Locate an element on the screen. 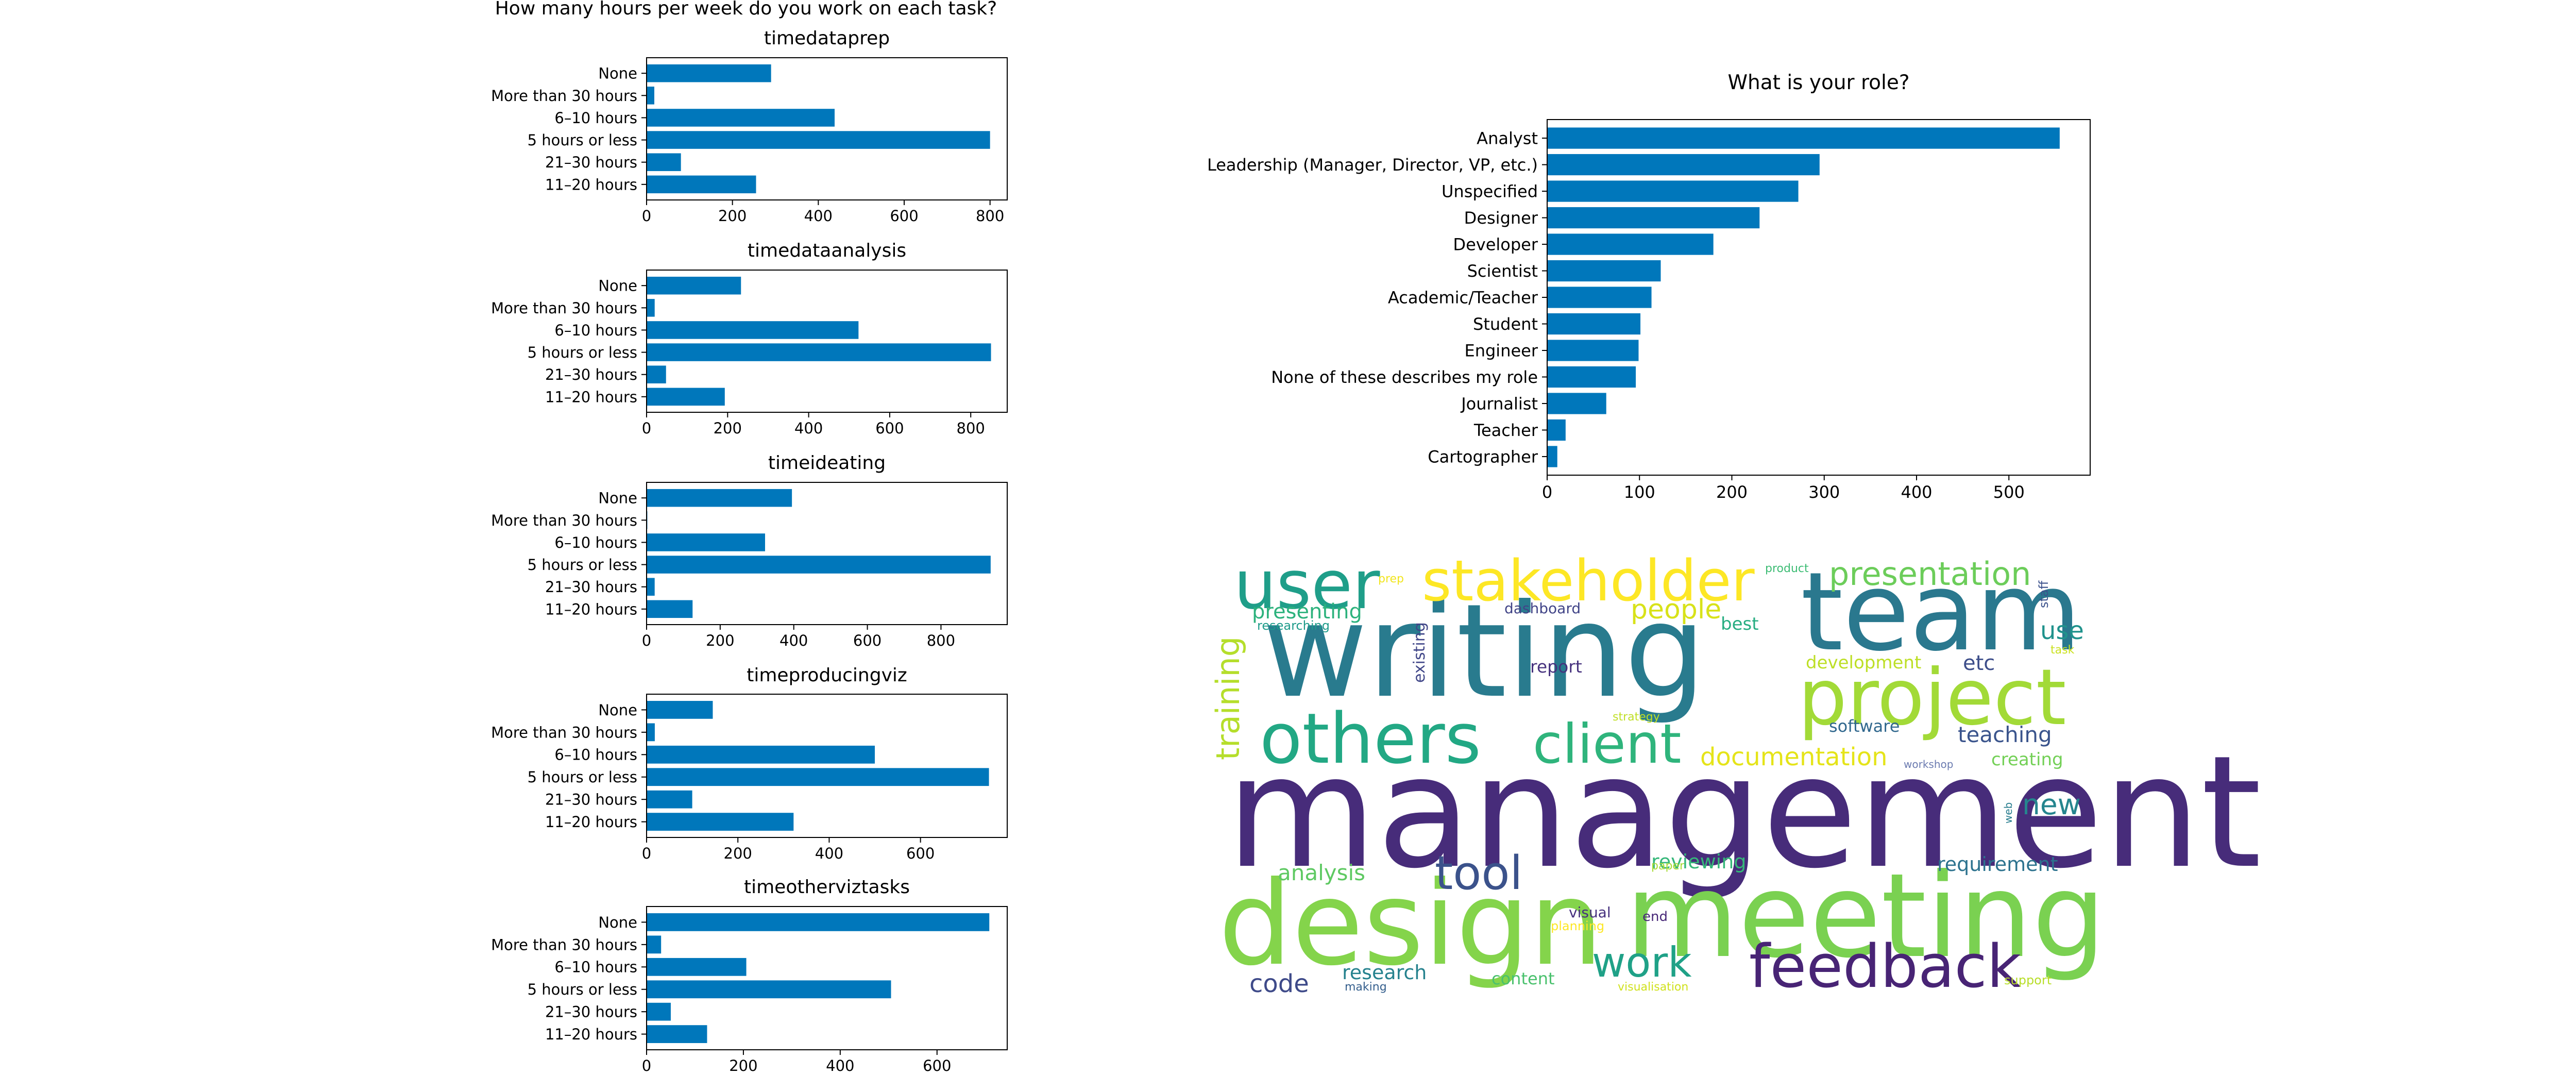 Image resolution: width=2576 pixels, height=1074 pixels. chart-title: timeproducingviz is located at coordinates (827, 675).